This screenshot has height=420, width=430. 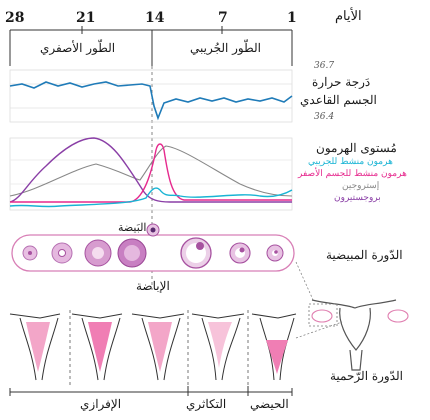 What do you see at coordinates (153, 286) in the screenshot?
I see `ovulation-label: الإباضة` at bounding box center [153, 286].